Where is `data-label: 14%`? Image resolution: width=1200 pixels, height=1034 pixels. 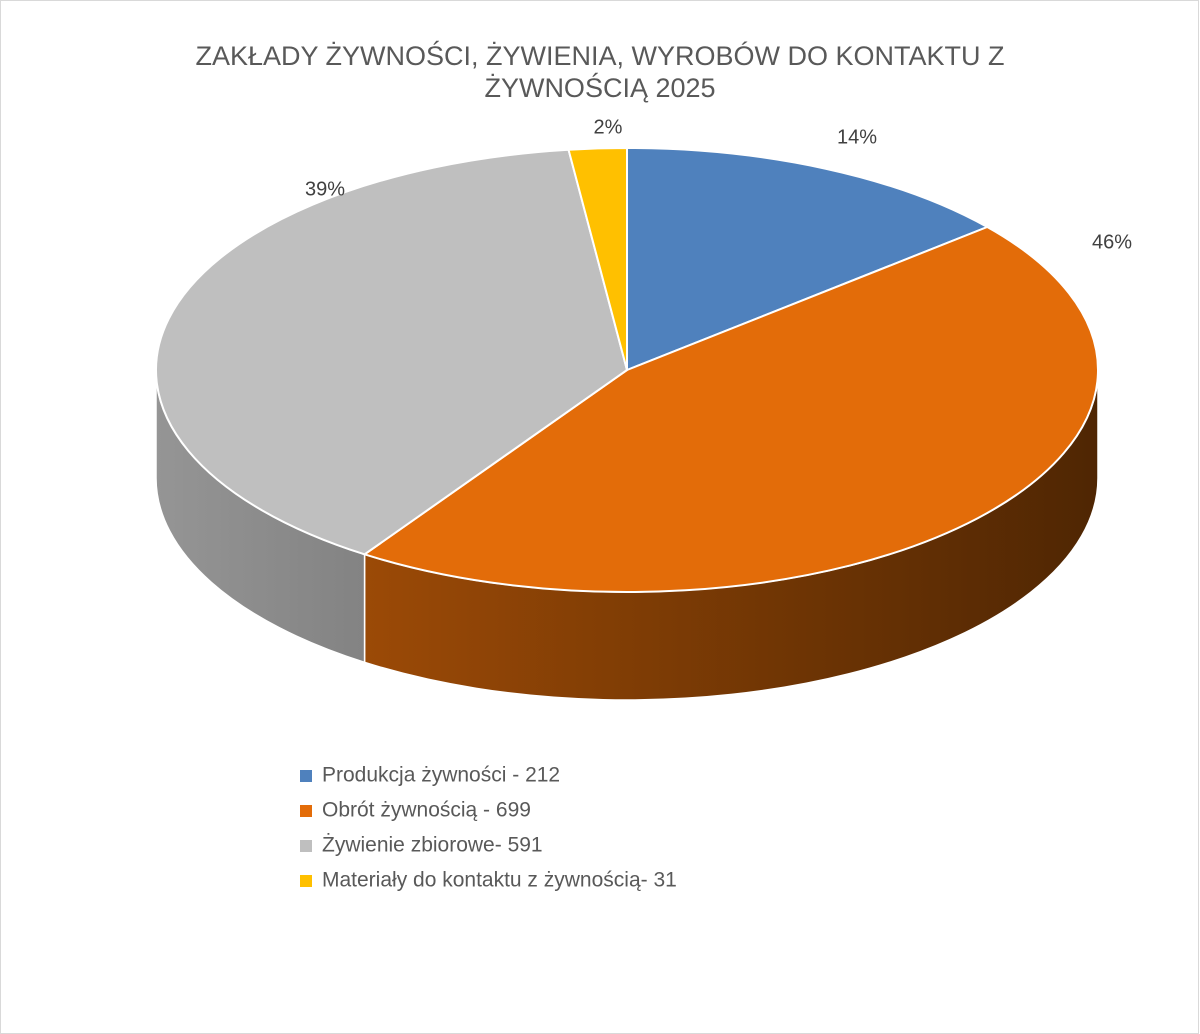 data-label: 14% is located at coordinates (857, 137).